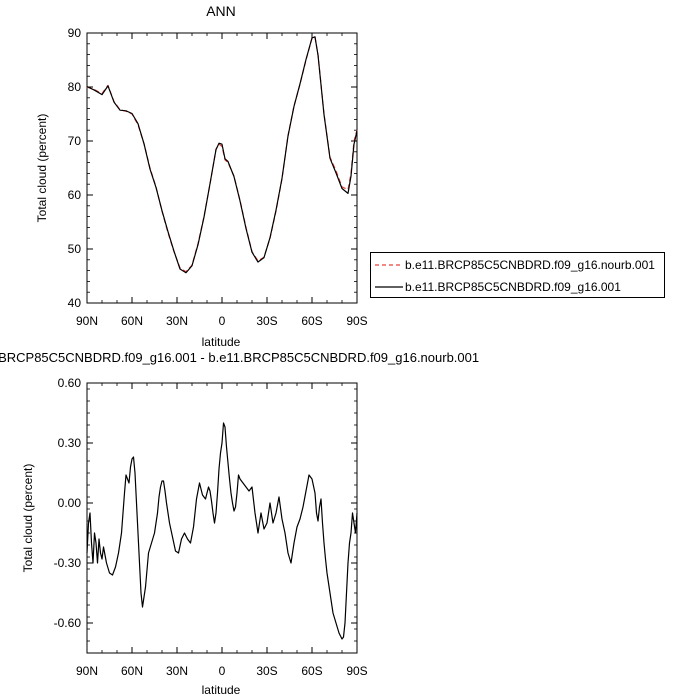 The height and width of the screenshot is (700, 700). I want to click on y-tick-label: 0.60, so click(70, 383).